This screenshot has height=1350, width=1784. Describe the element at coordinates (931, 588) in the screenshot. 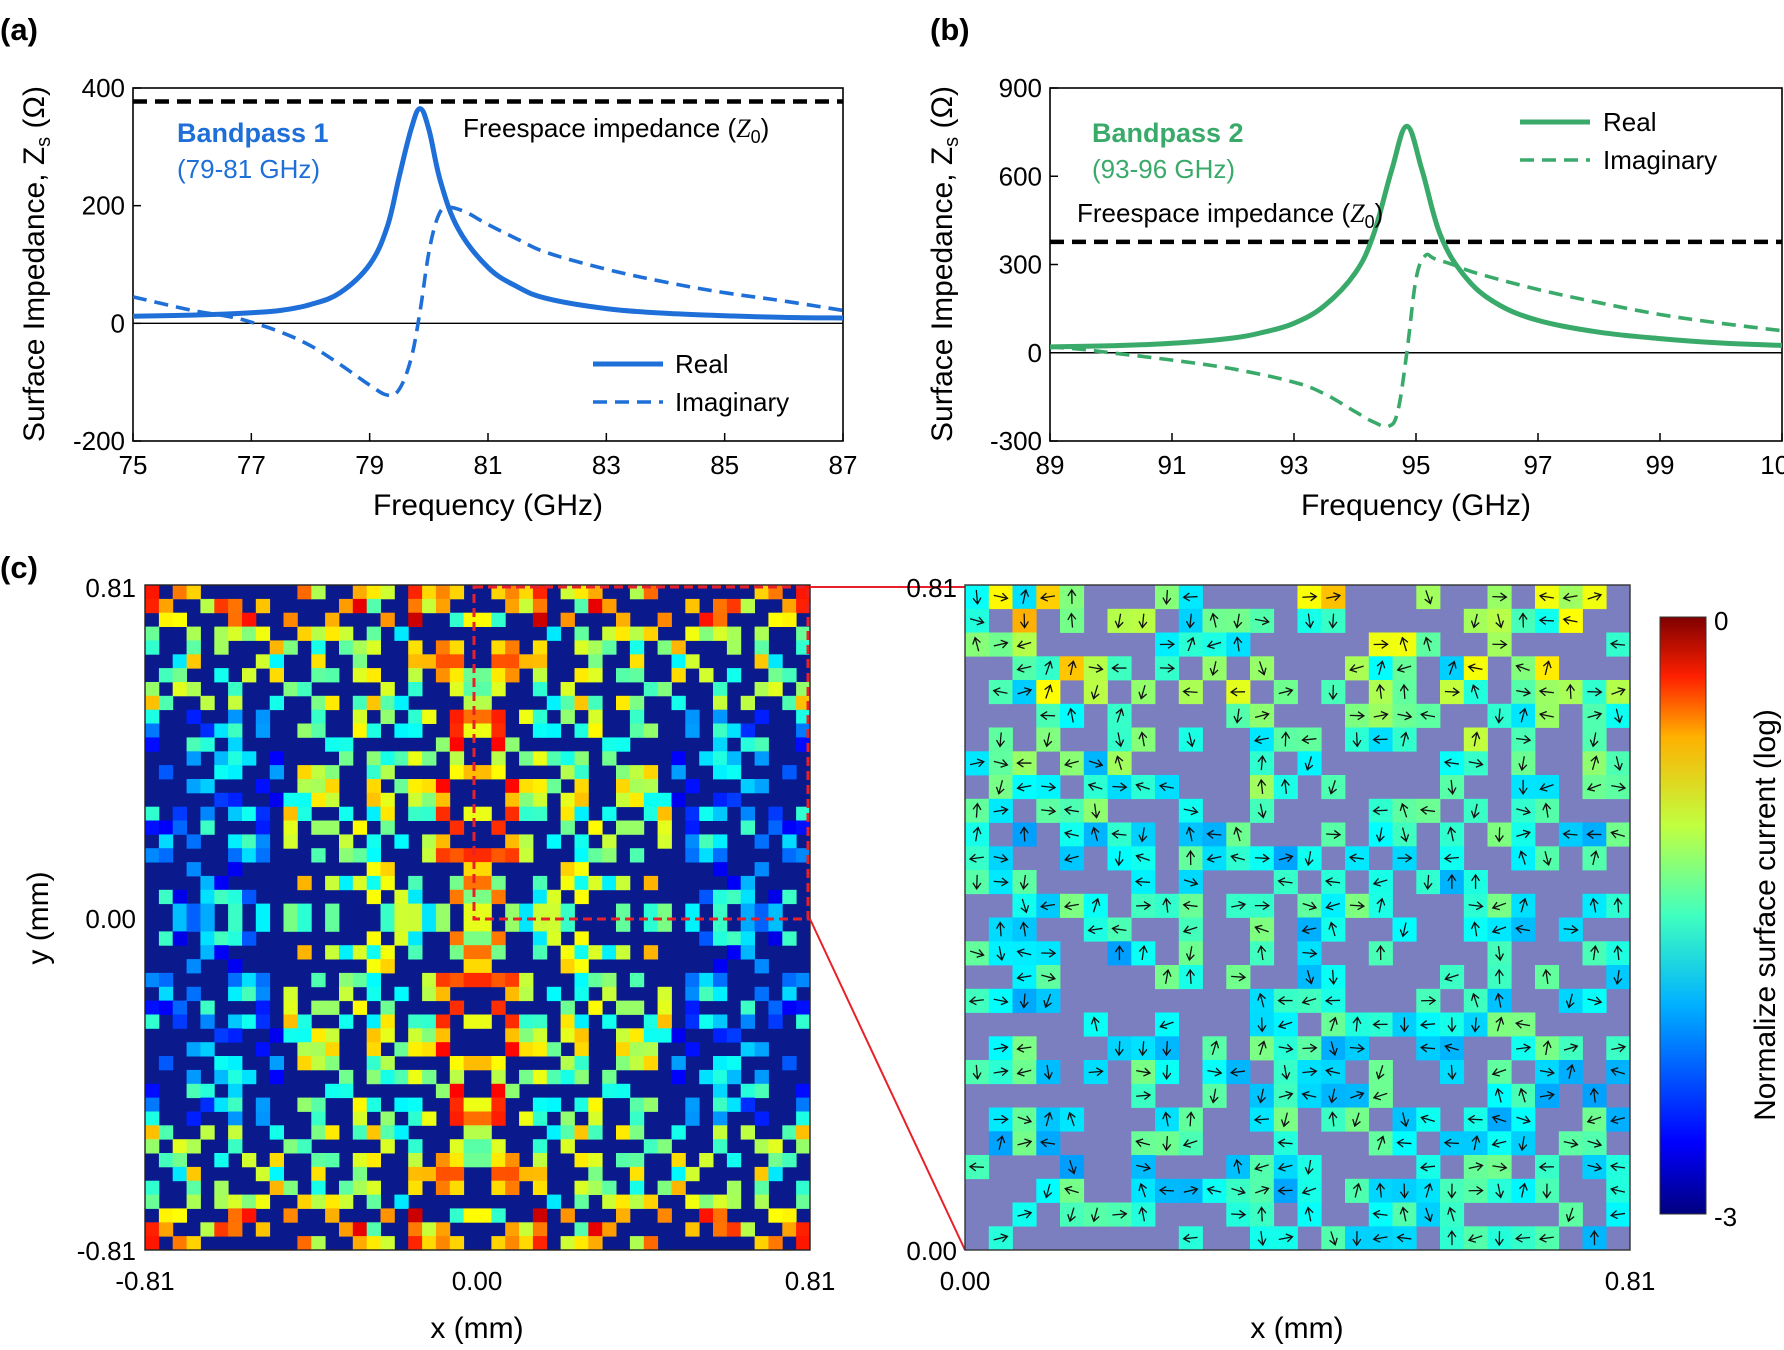

I see `right-ytick-top: 0.81` at that location.